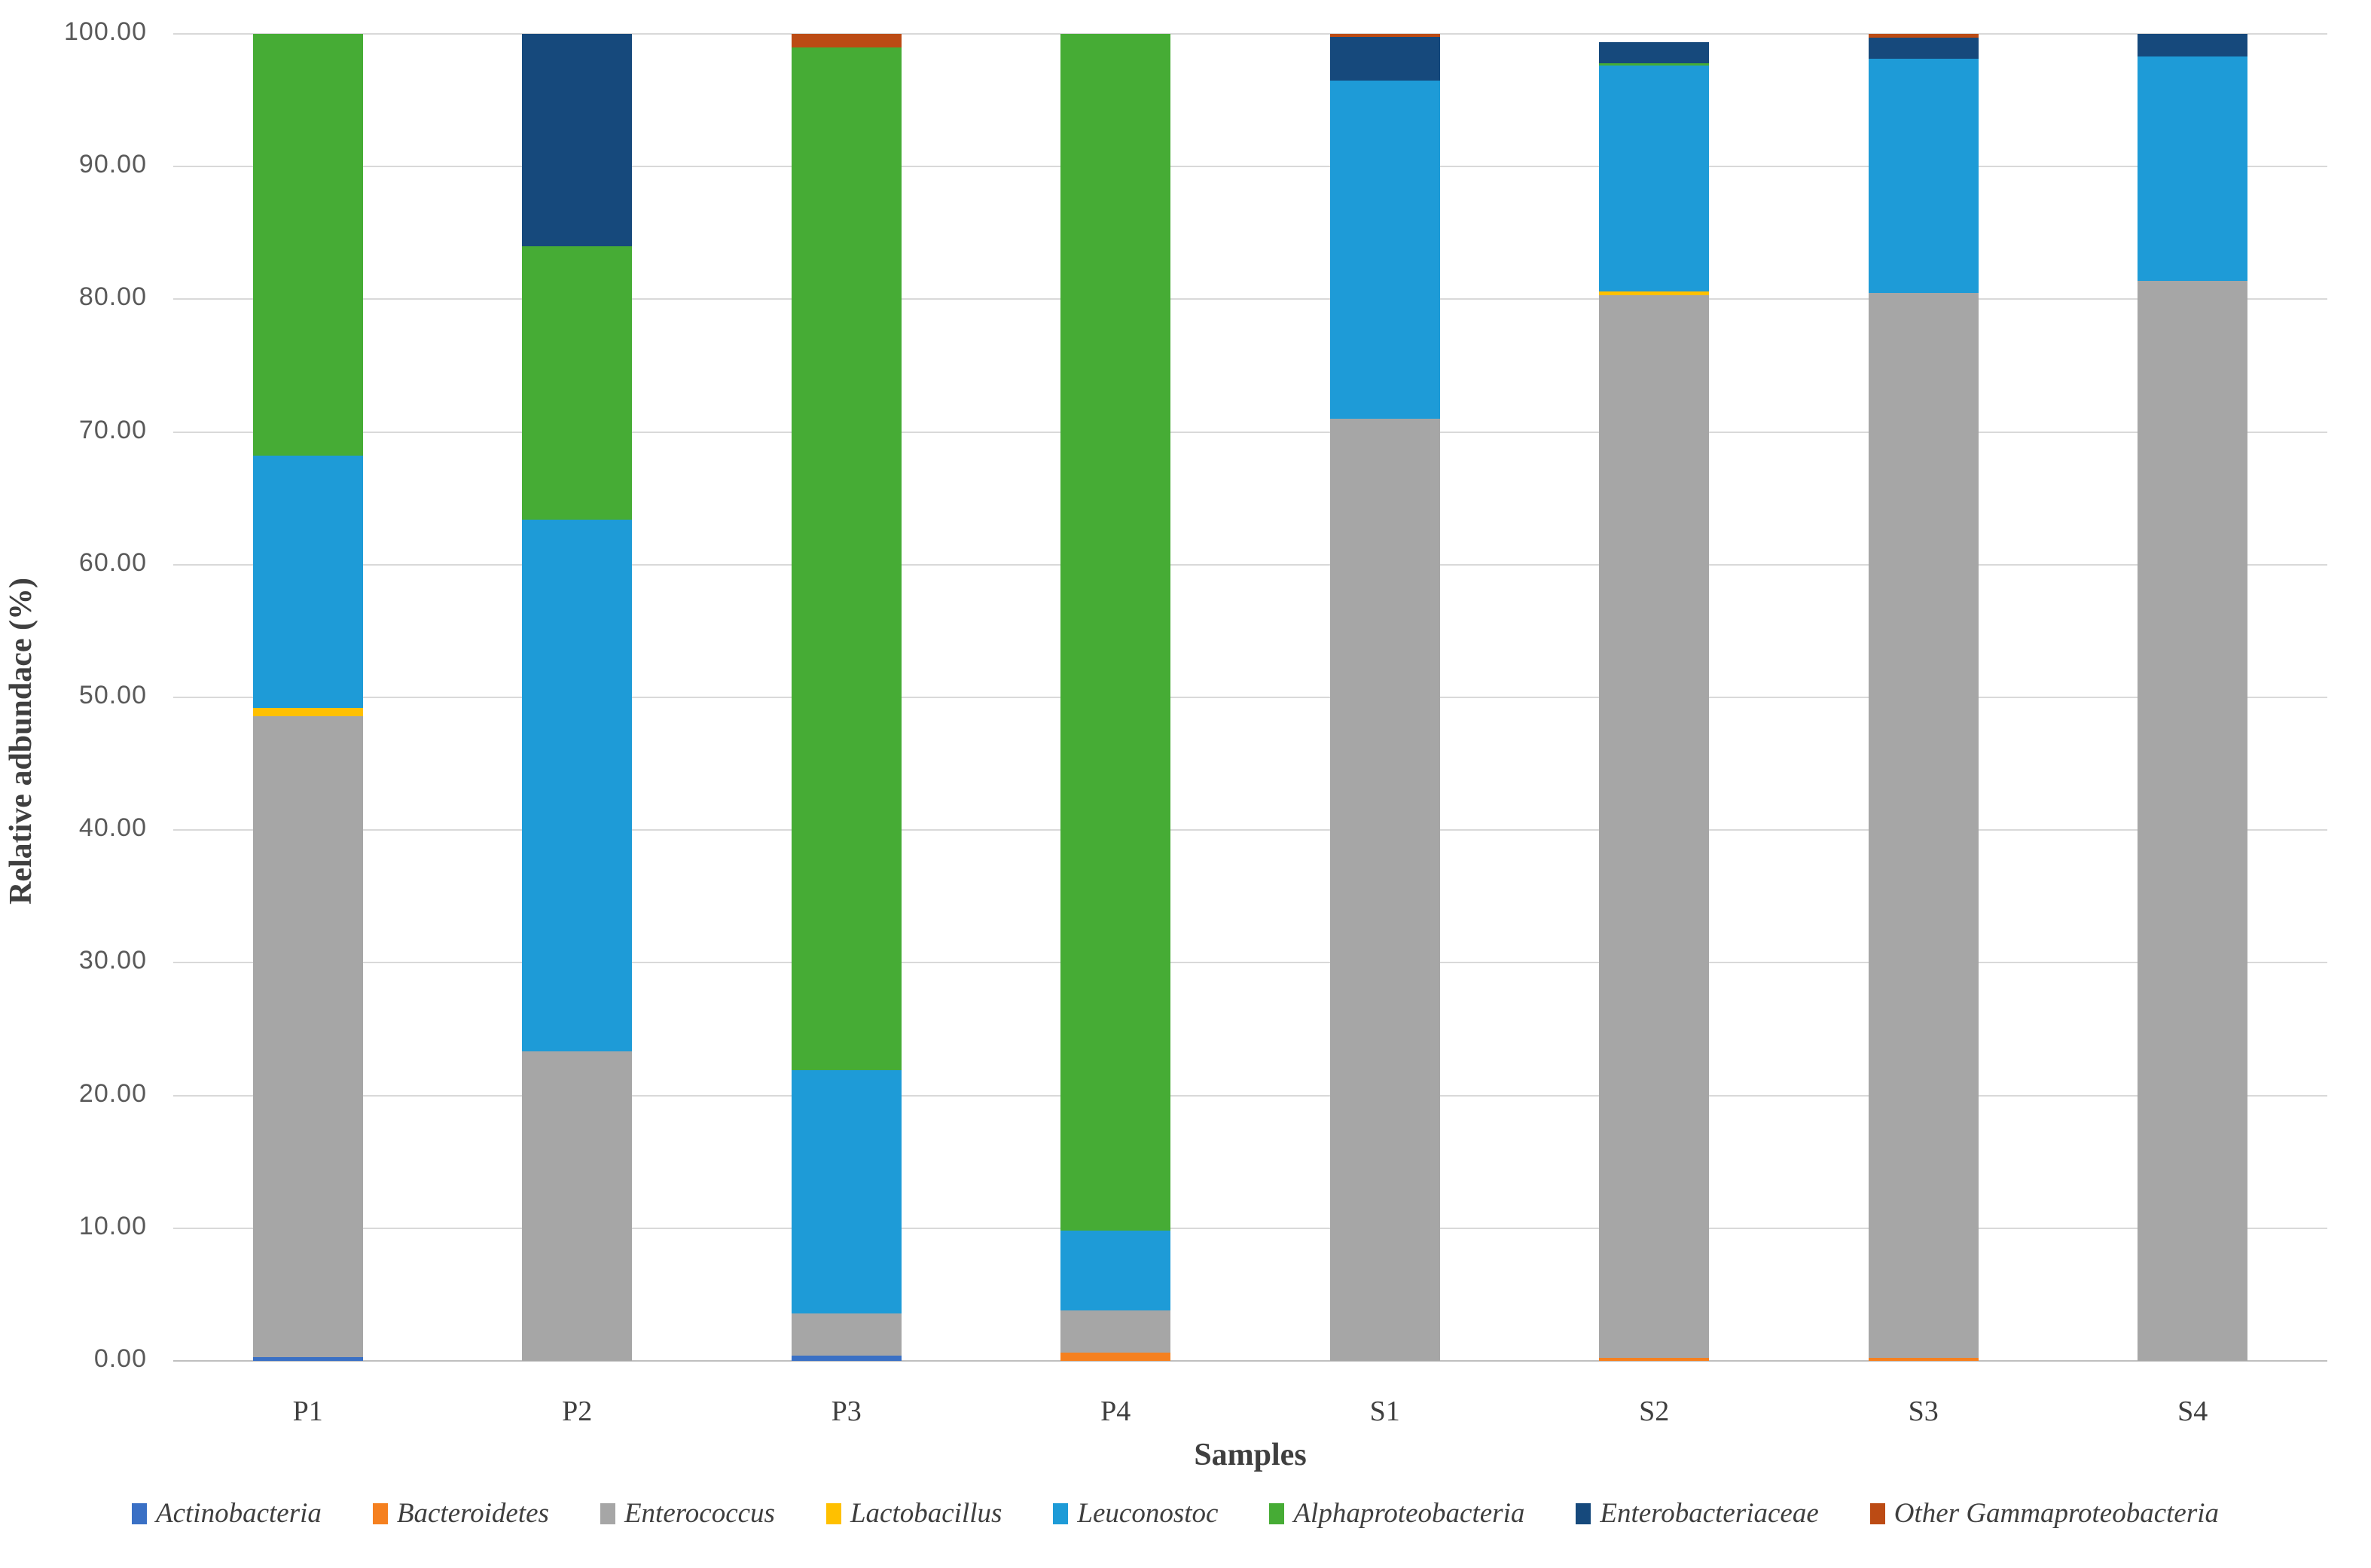 The image size is (2371, 1568). What do you see at coordinates (2193, 820) in the screenshot?
I see `bar-segment-enterococcus-S4` at bounding box center [2193, 820].